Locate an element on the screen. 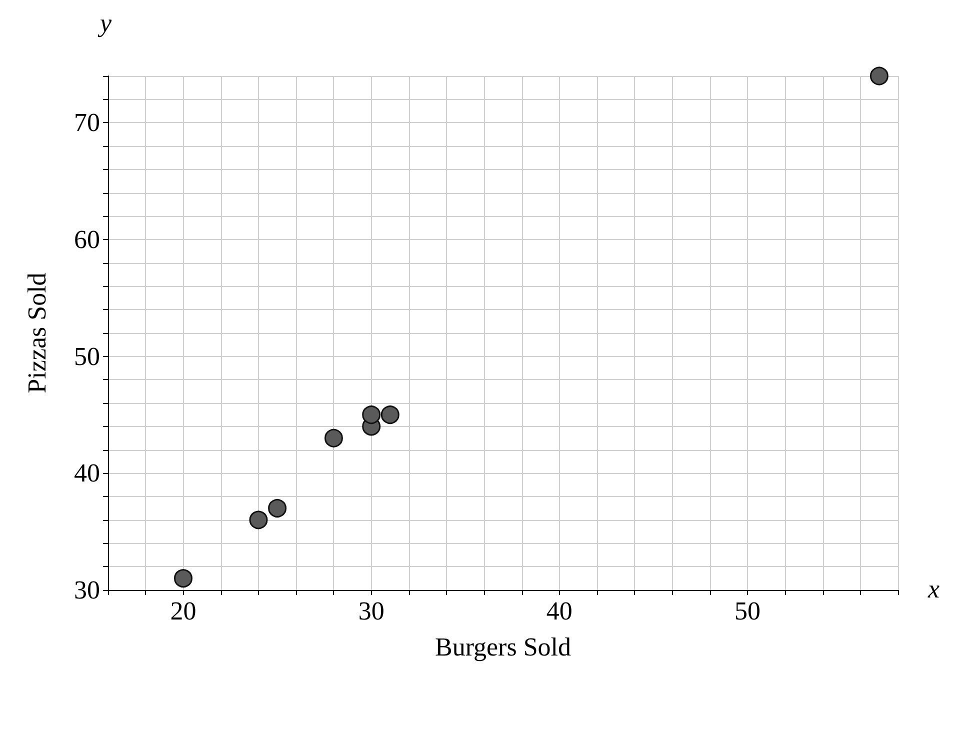  y-tick-label: 50 is located at coordinates (87, 356).